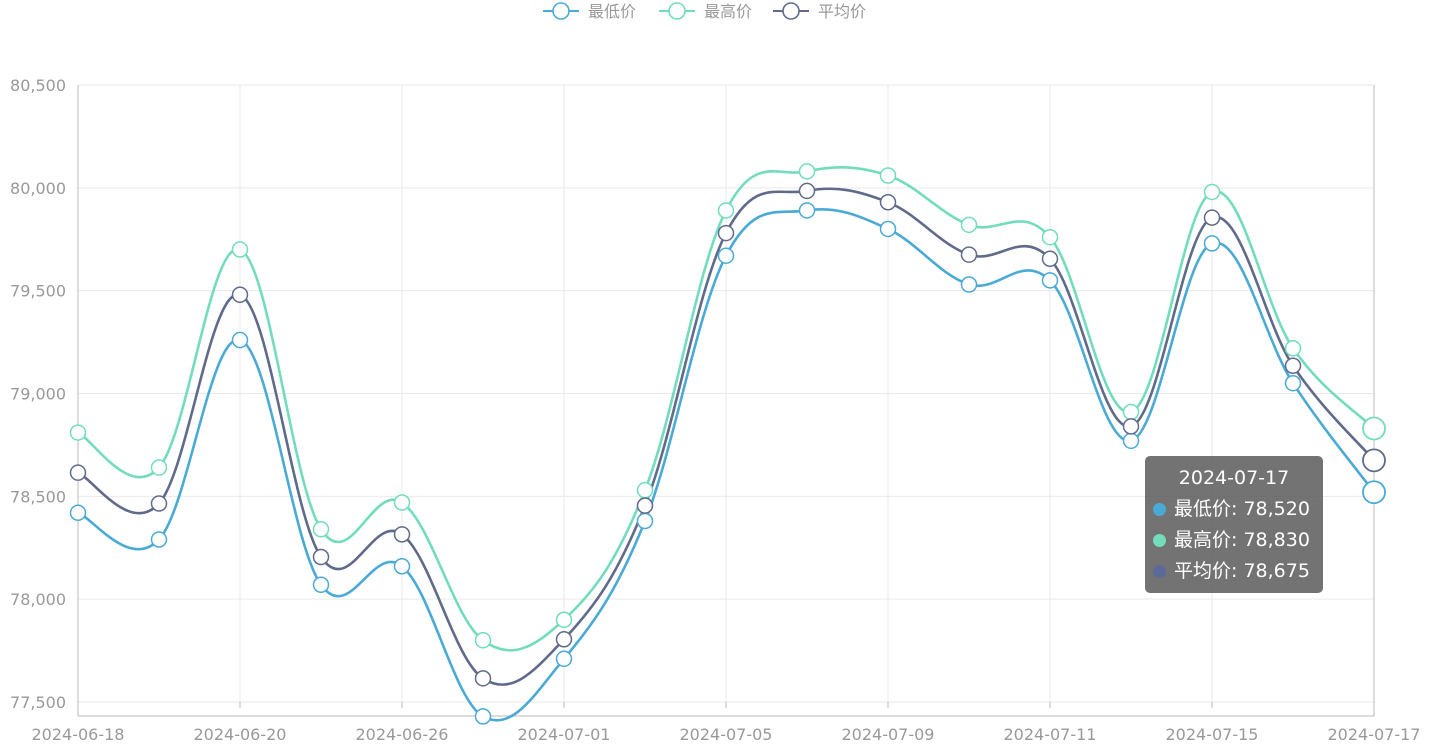 The width and height of the screenshot is (1432, 754). I want to click on x-tick-label: 2024-07-01, so click(564, 734).